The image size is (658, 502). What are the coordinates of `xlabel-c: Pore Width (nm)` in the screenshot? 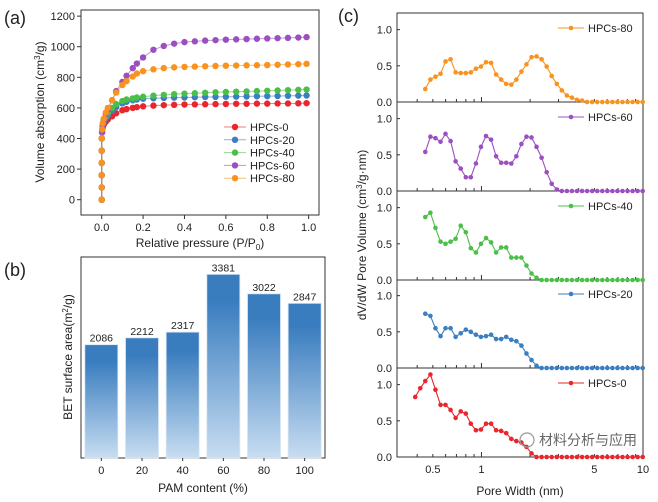 It's located at (519, 491).